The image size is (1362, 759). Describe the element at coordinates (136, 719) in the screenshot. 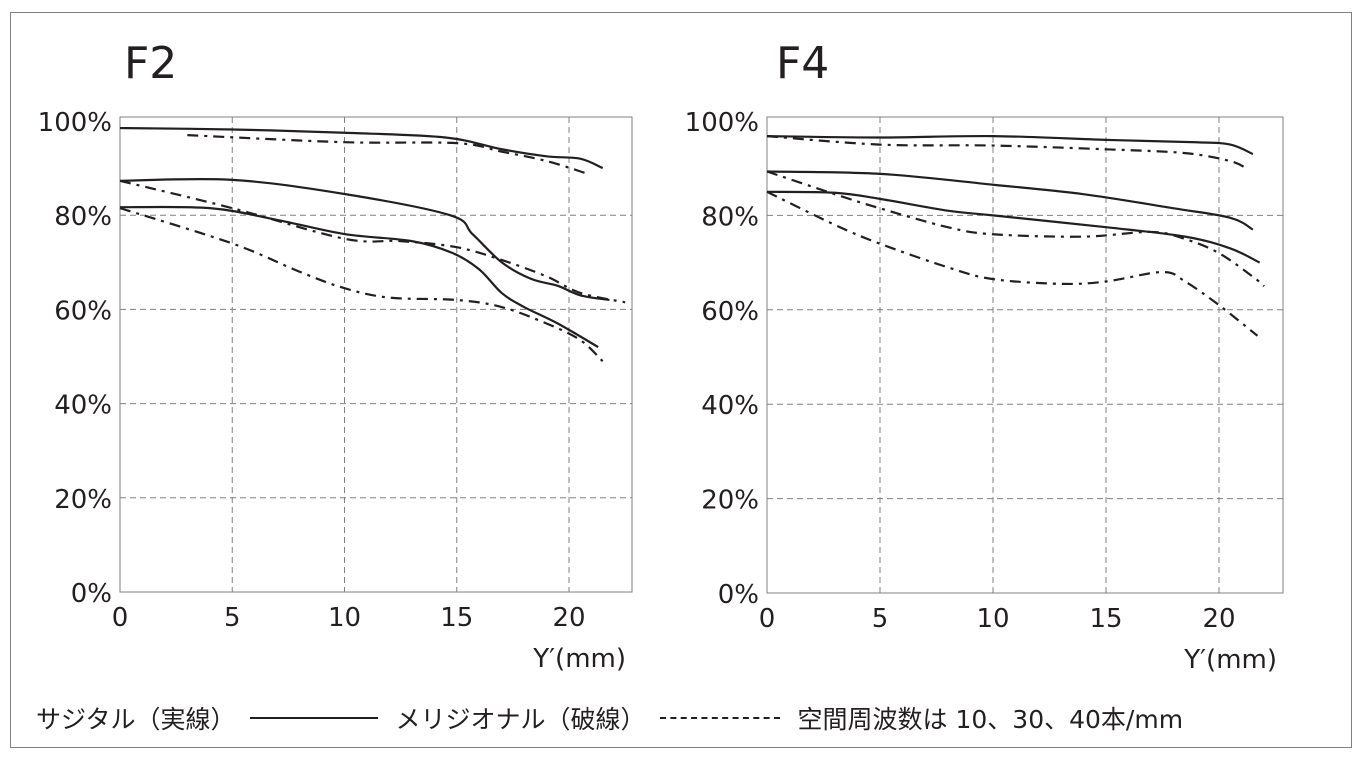

I see `legend-sagittal-label: サジタル（実線）` at that location.